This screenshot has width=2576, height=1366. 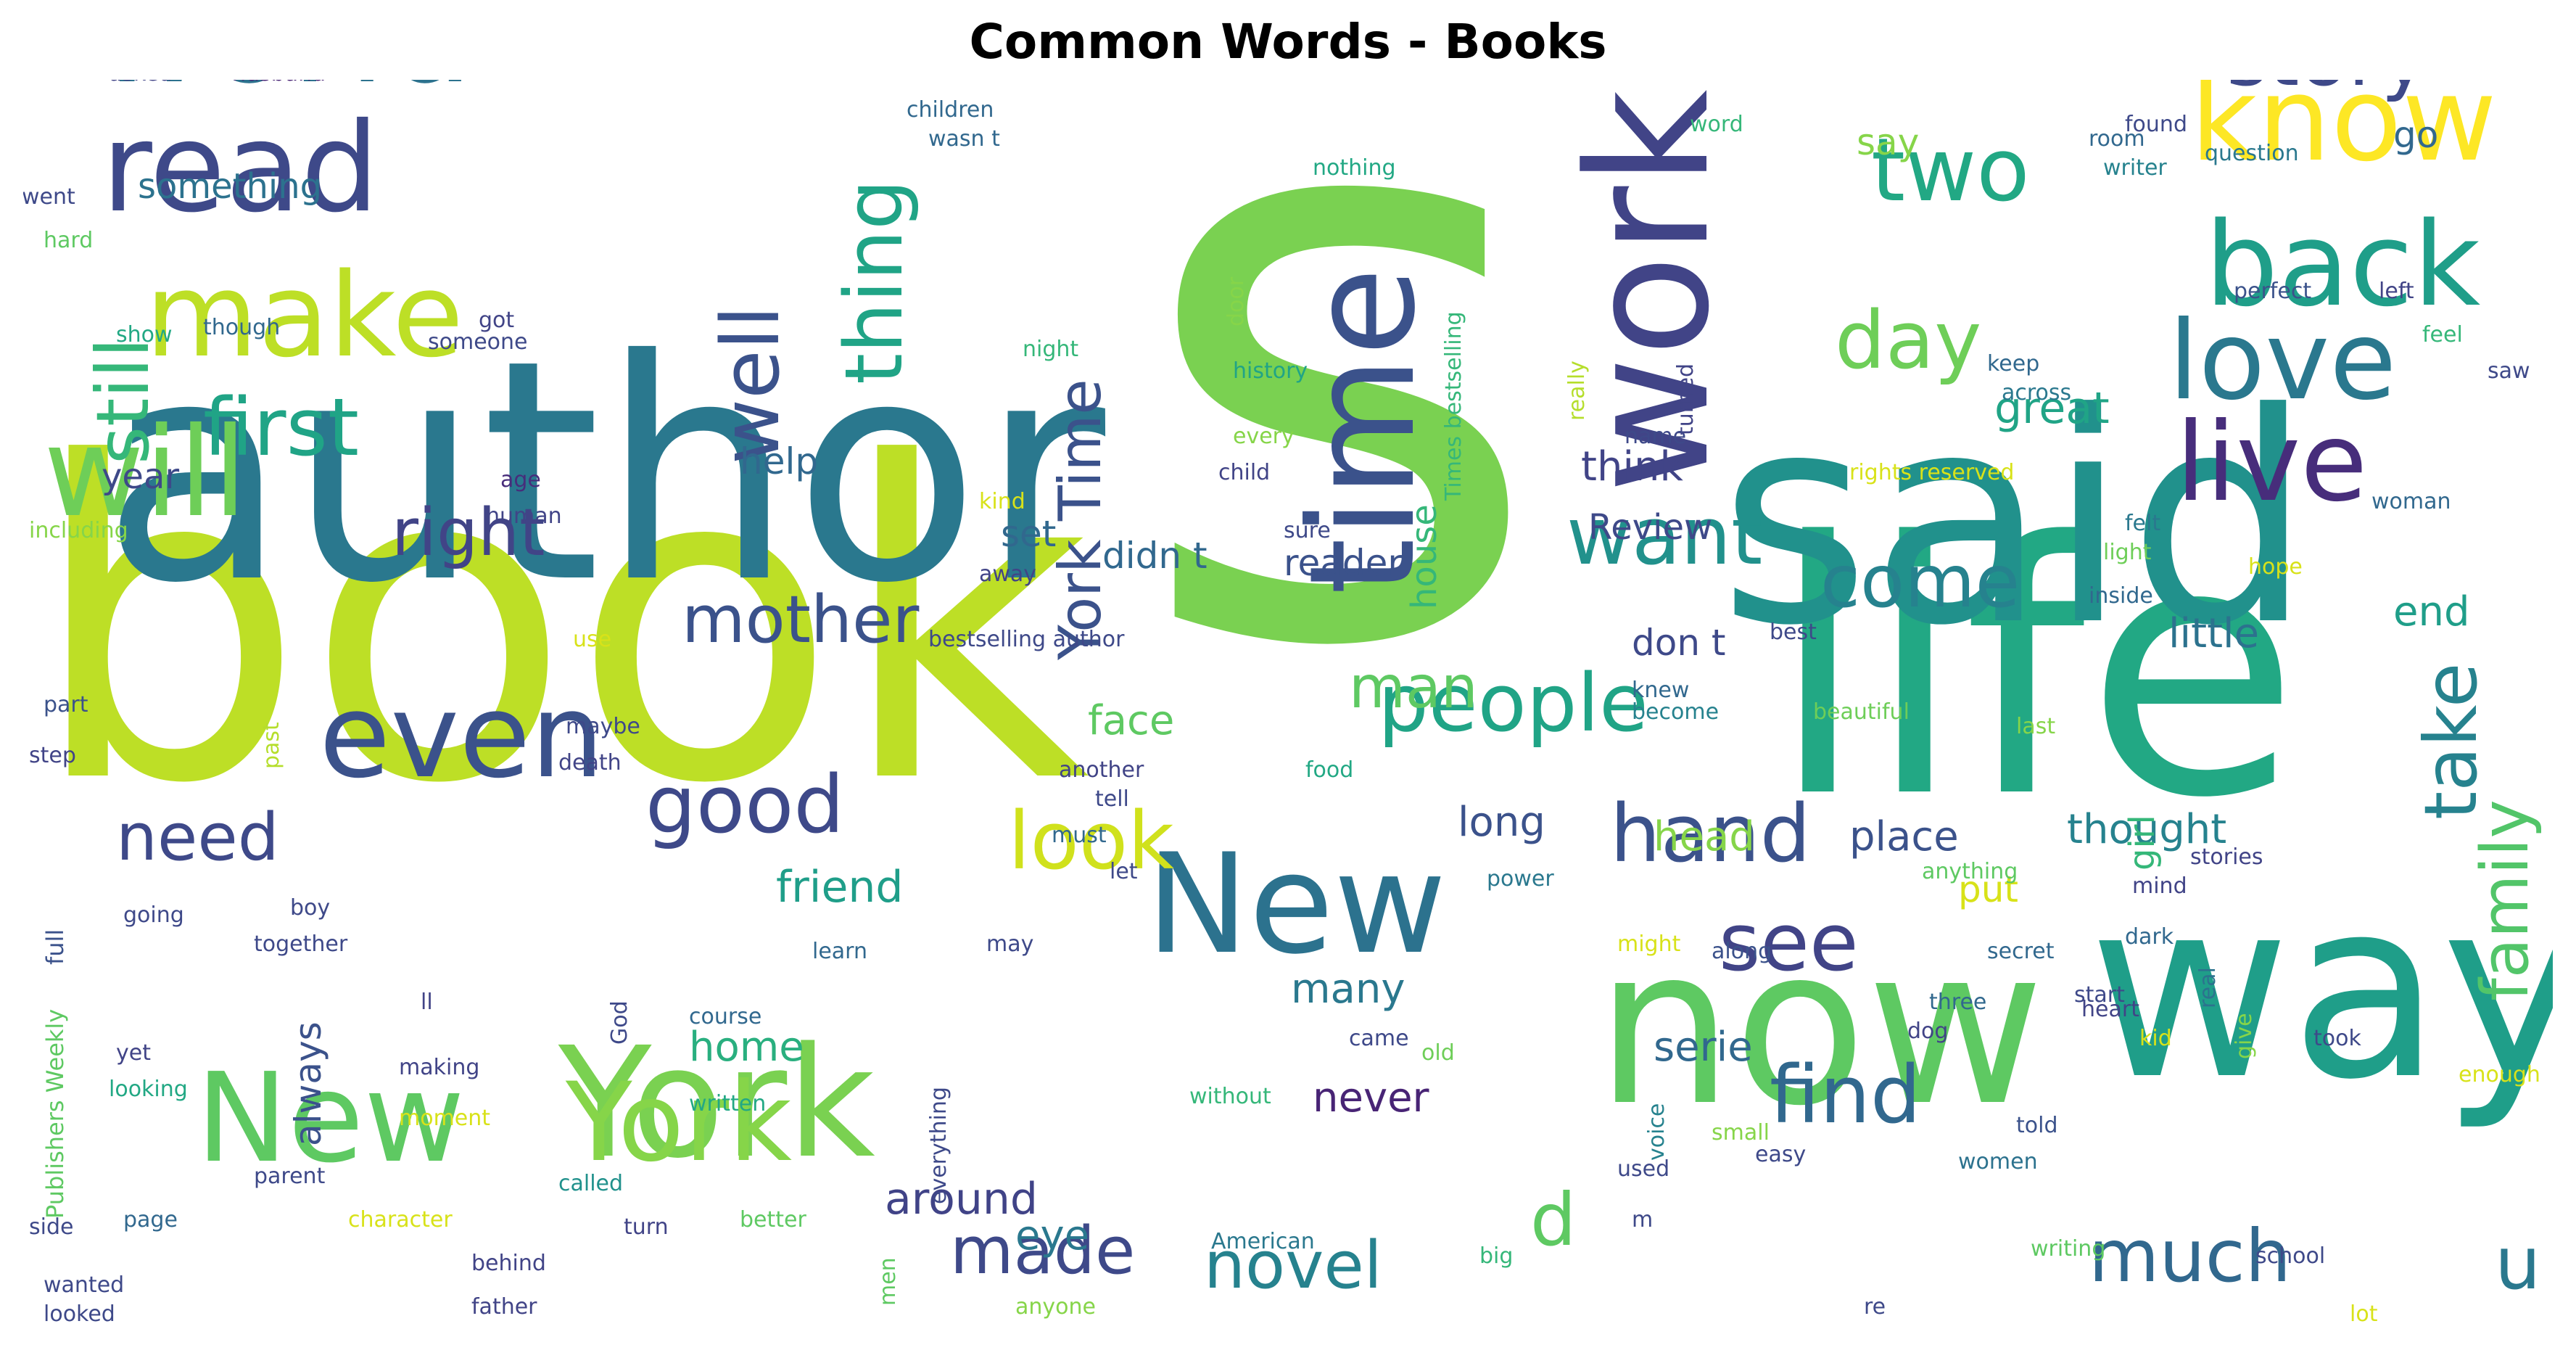 What do you see at coordinates (49, 197) in the screenshot?
I see `cloud-word: went` at bounding box center [49, 197].